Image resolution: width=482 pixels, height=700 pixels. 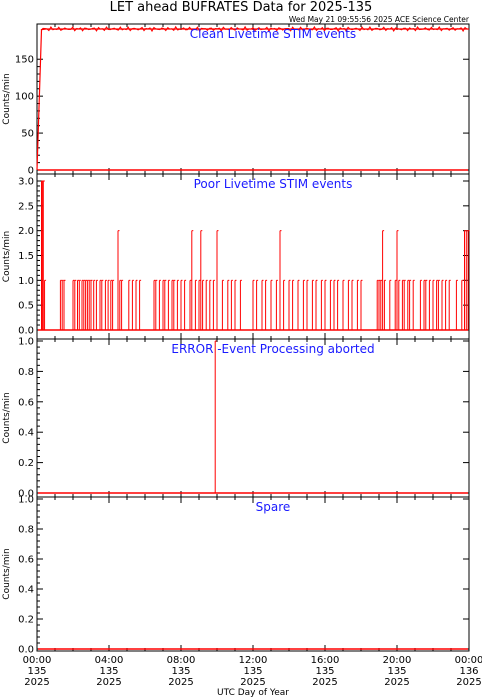 I want to click on y-tick-label: 2.5, so click(x=26, y=206).